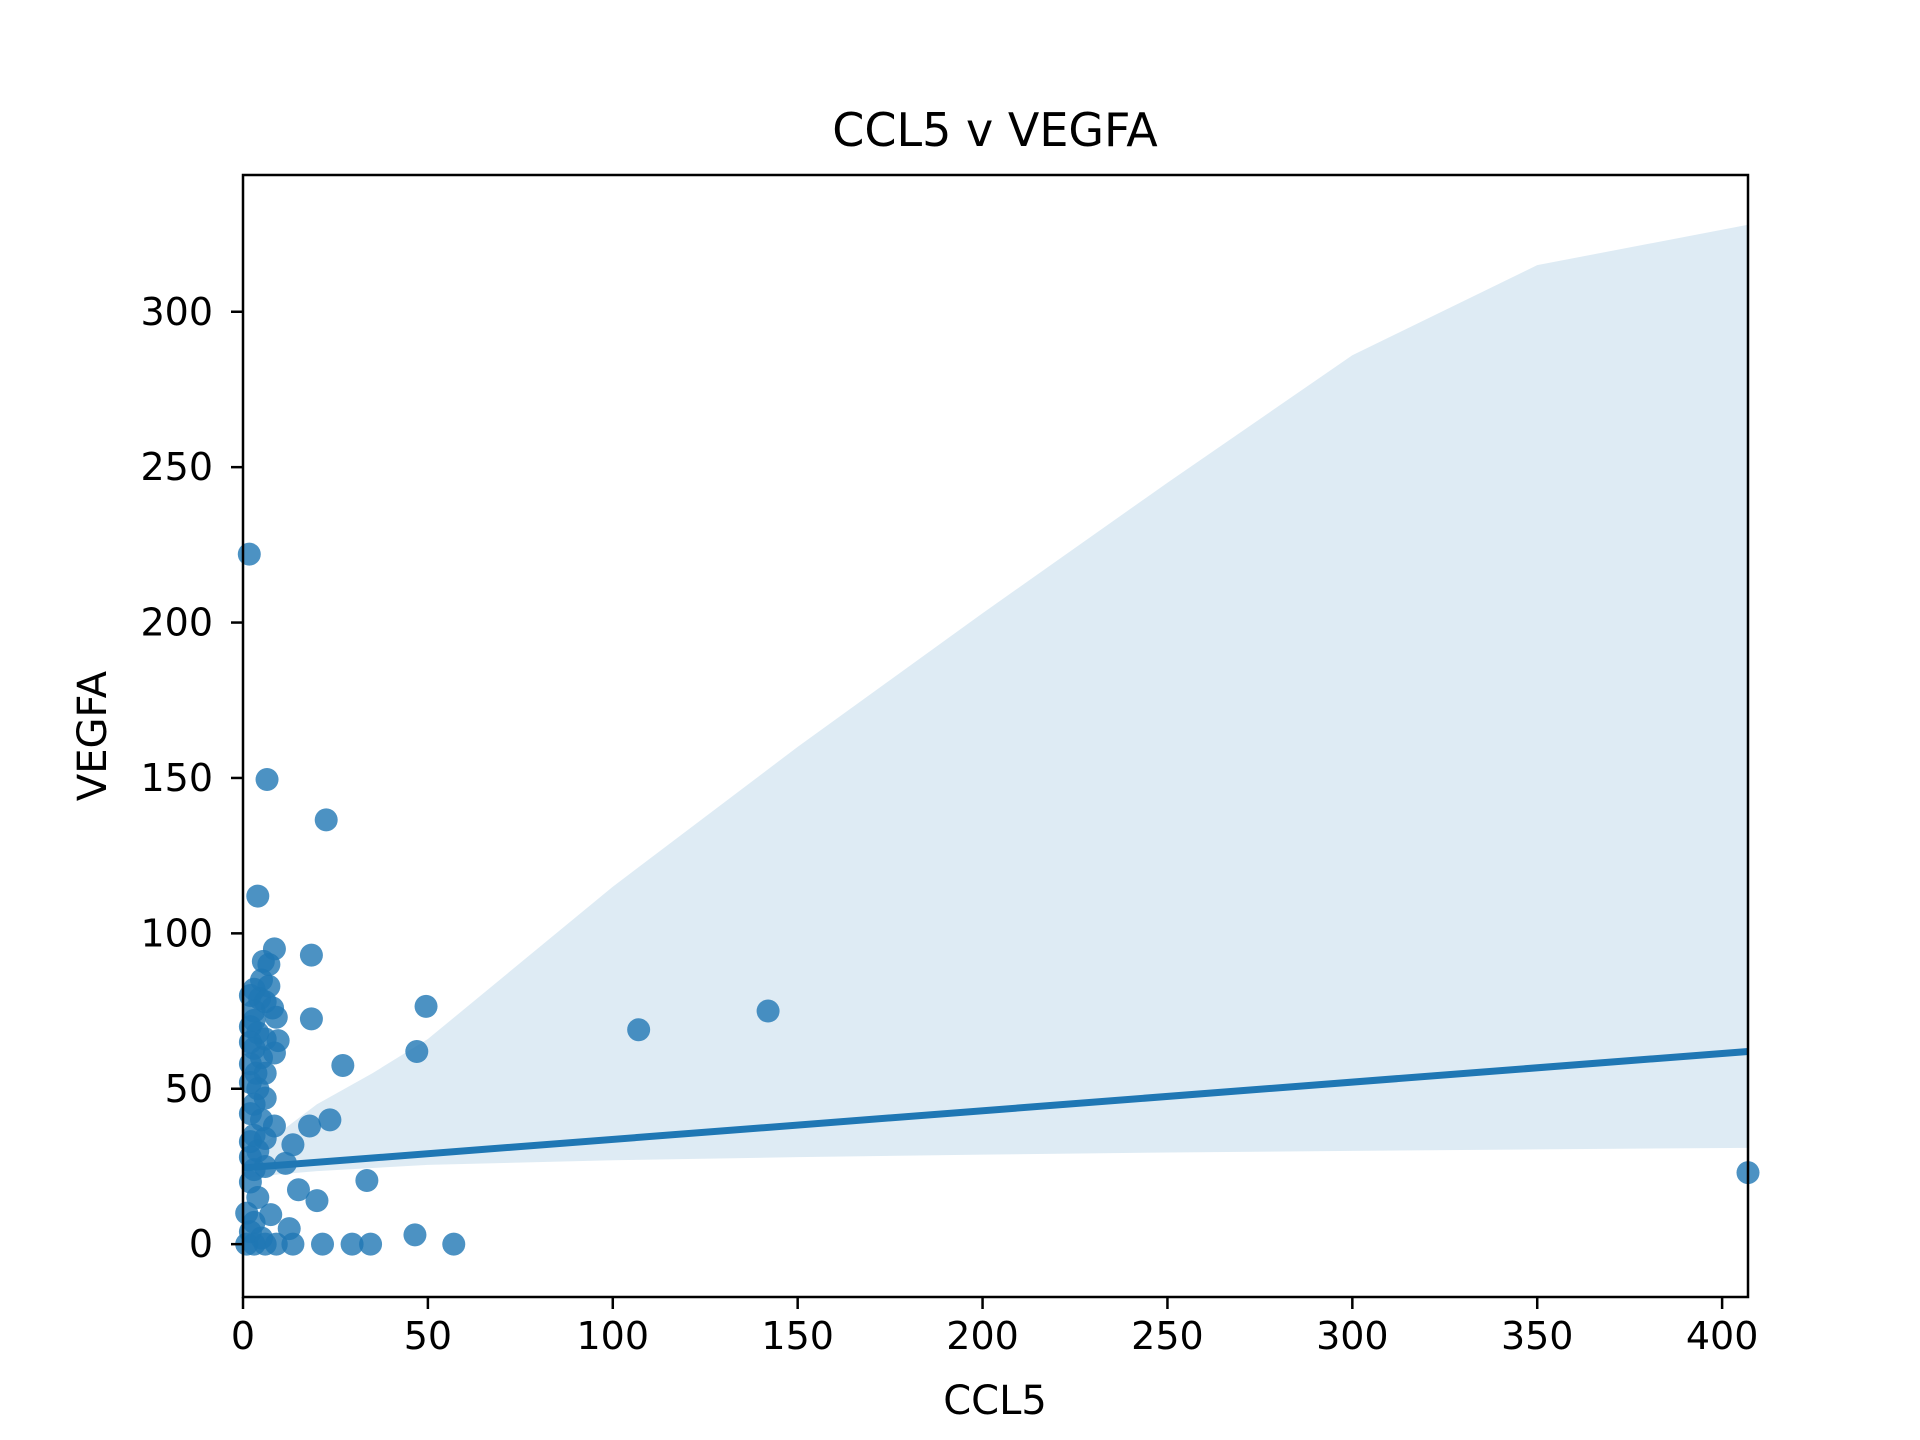 Image resolution: width=1920 pixels, height=1440 pixels. I want to click on chart-title: CCL5 v VEGFA, so click(995, 130).